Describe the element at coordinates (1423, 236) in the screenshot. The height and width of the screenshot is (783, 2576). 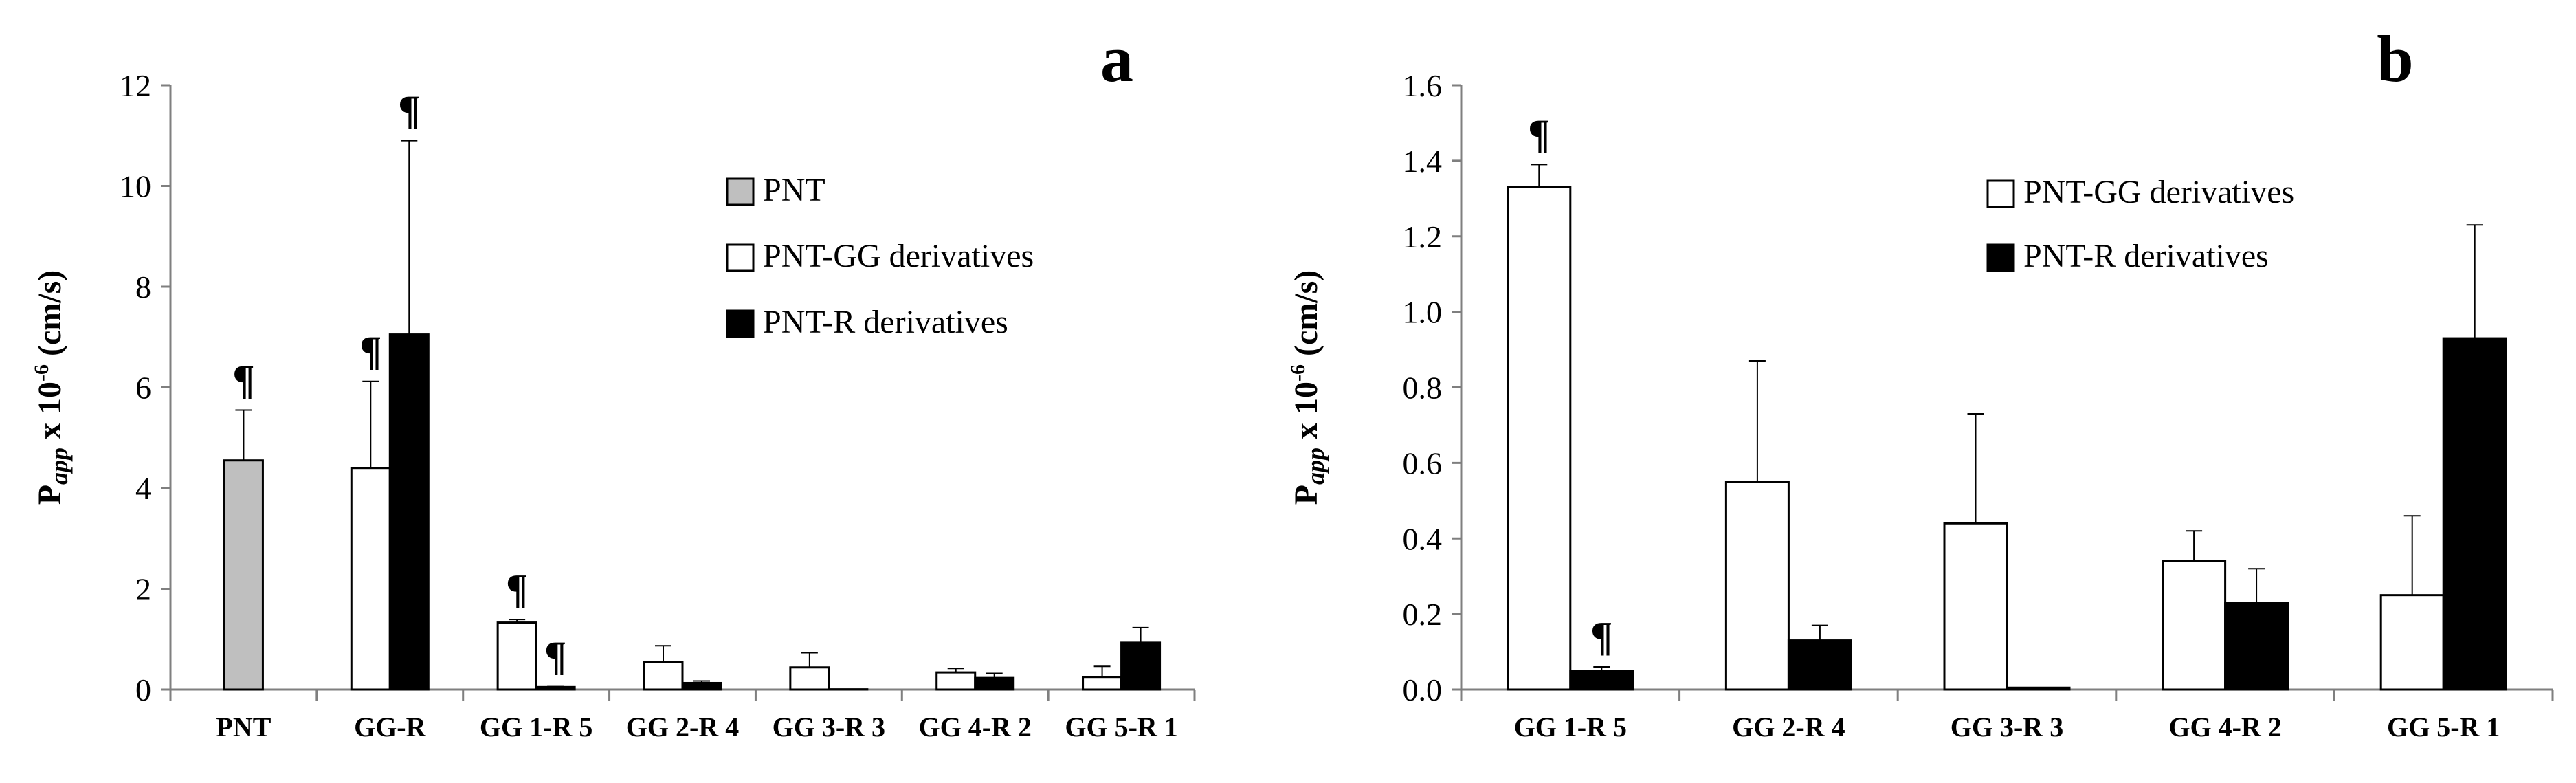
I see `y-tick-label: 1.2` at that location.